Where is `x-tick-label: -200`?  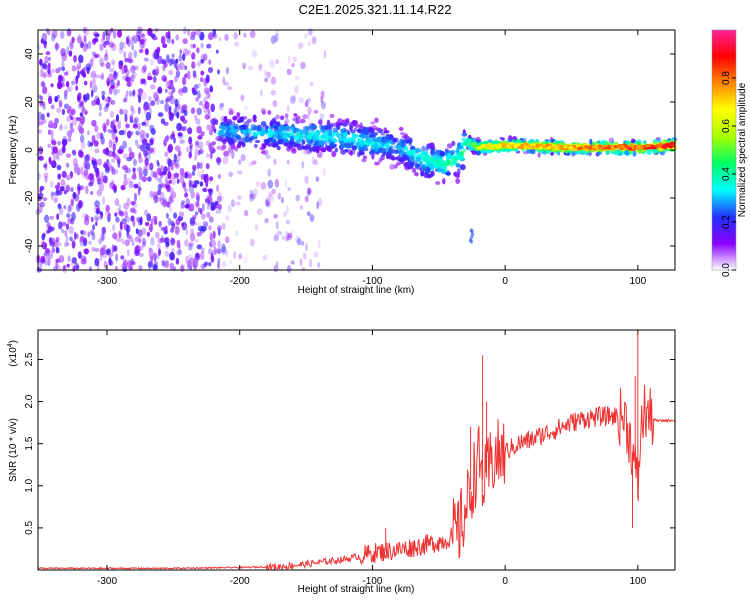
x-tick-label: -200 is located at coordinates (240, 281).